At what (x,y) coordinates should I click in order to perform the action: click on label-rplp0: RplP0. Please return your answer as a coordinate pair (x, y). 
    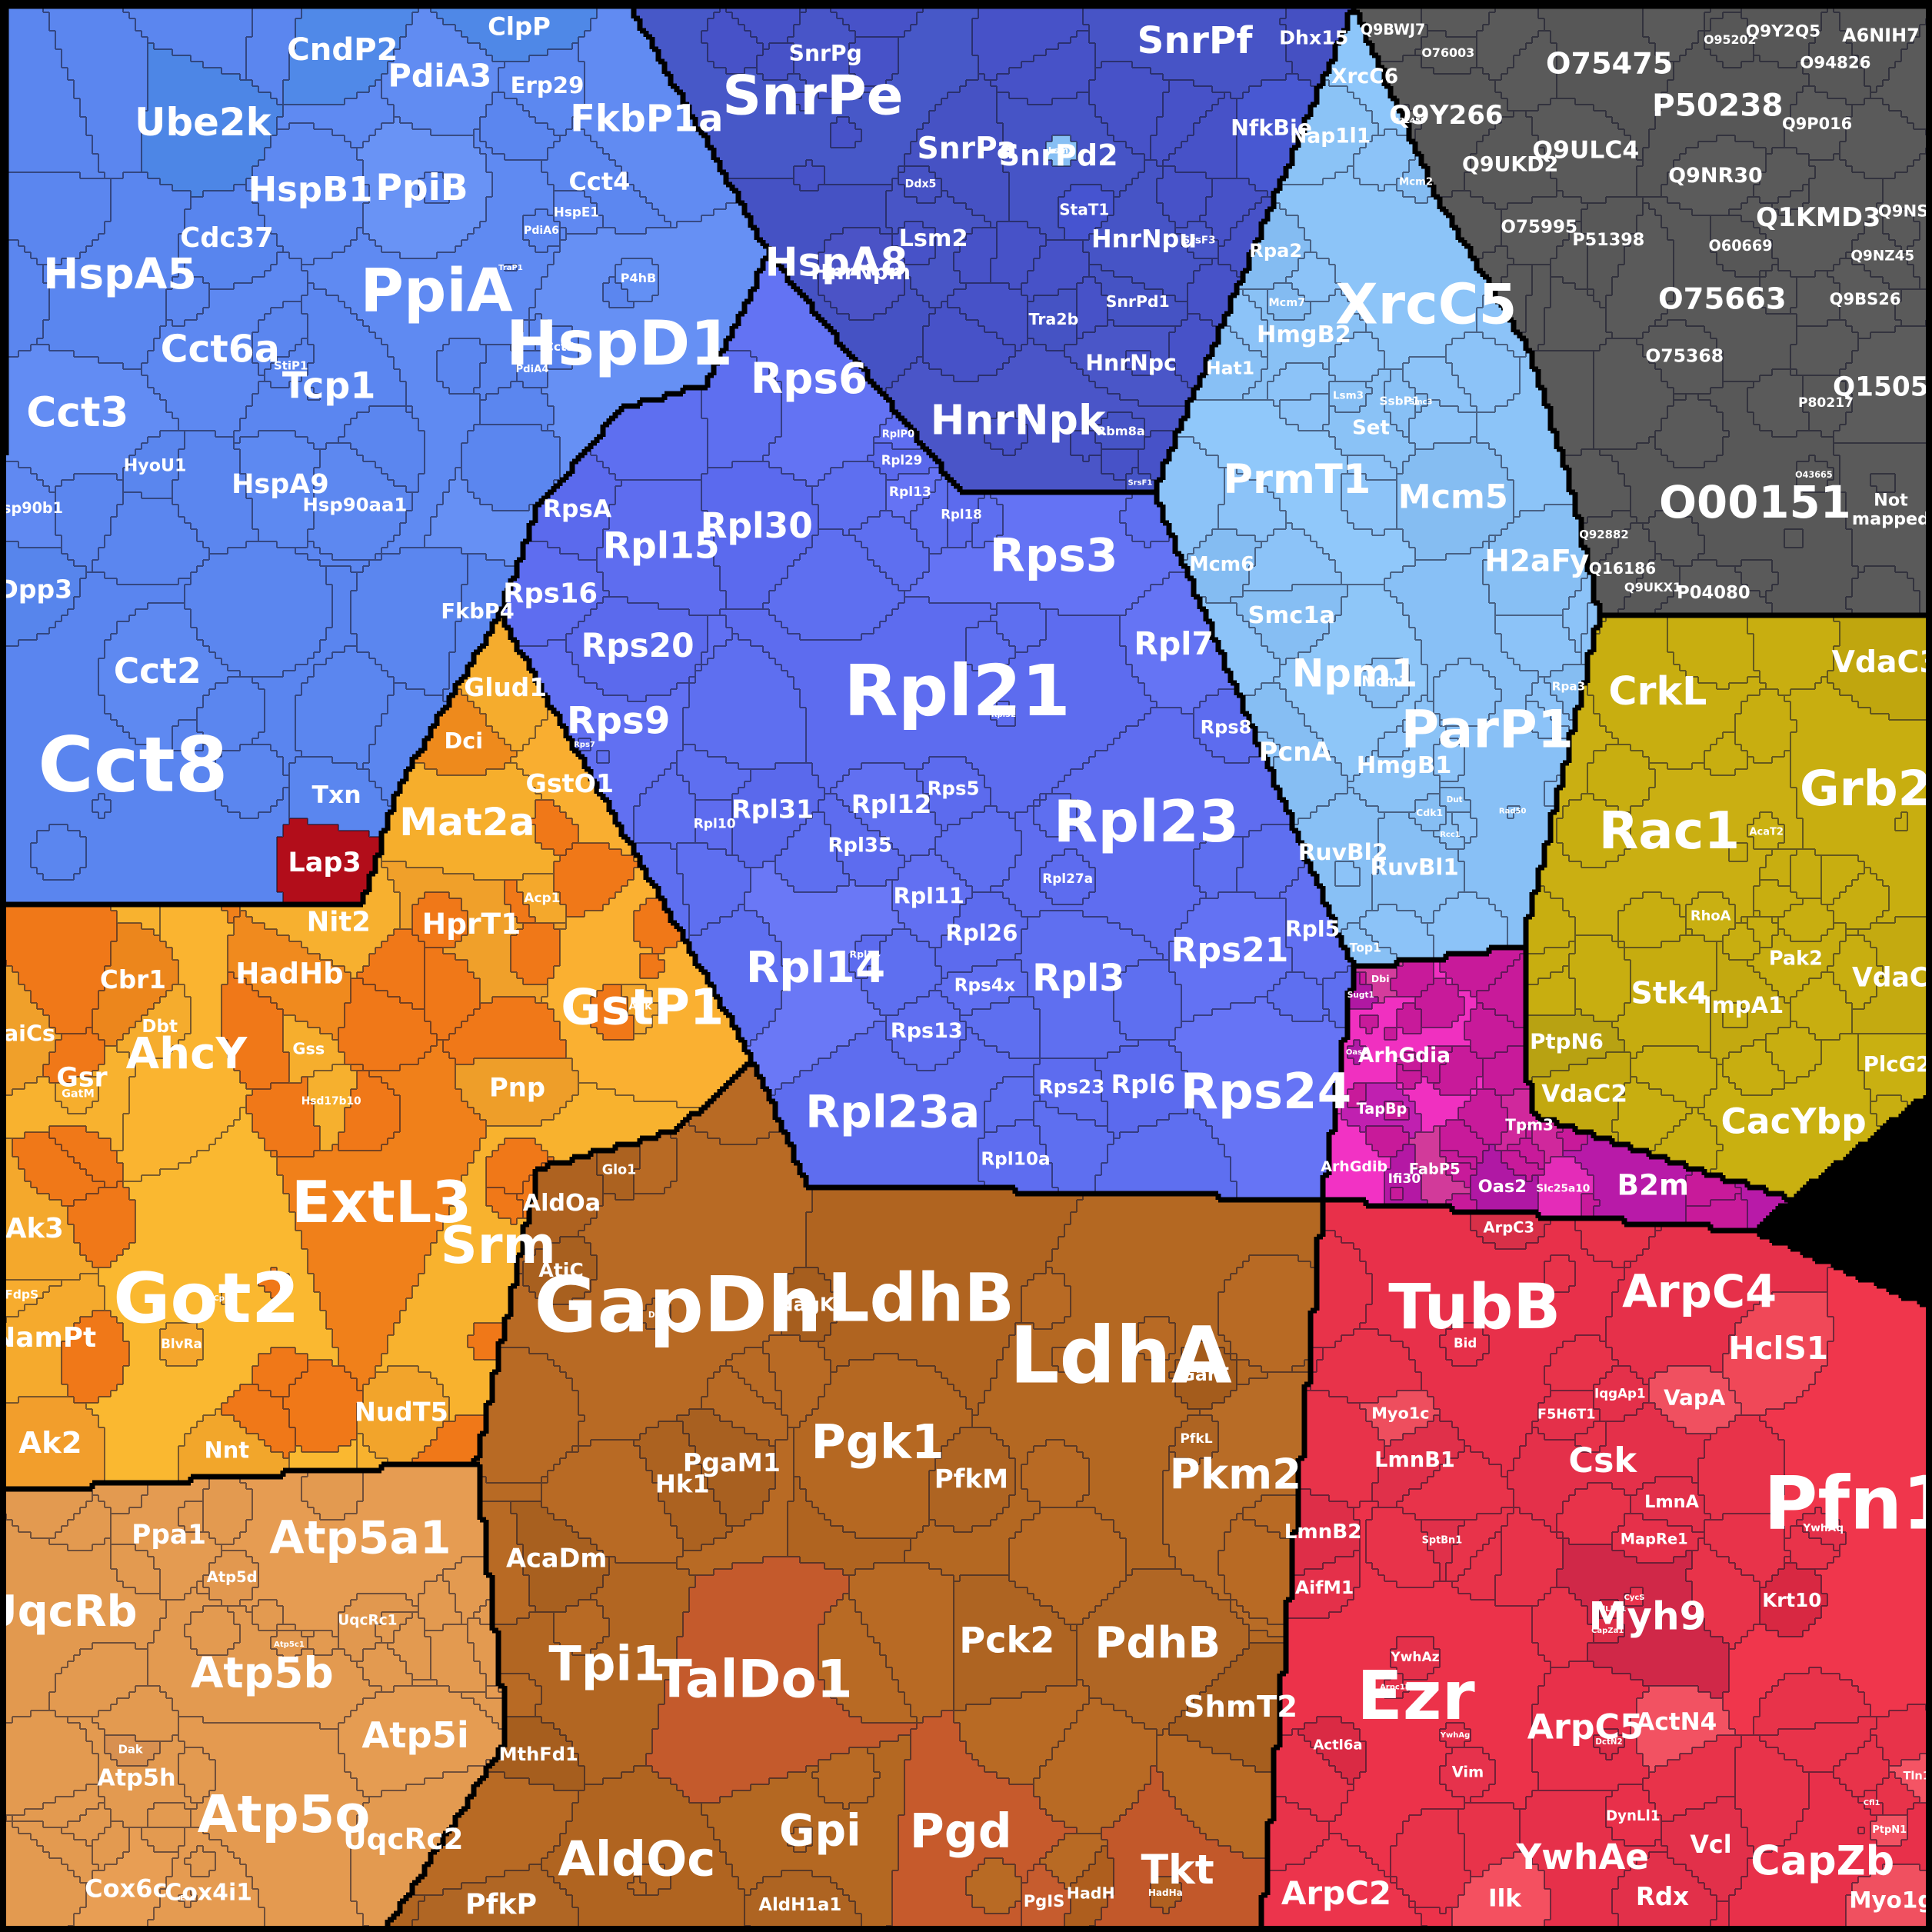
    Looking at the image, I should click on (898, 434).